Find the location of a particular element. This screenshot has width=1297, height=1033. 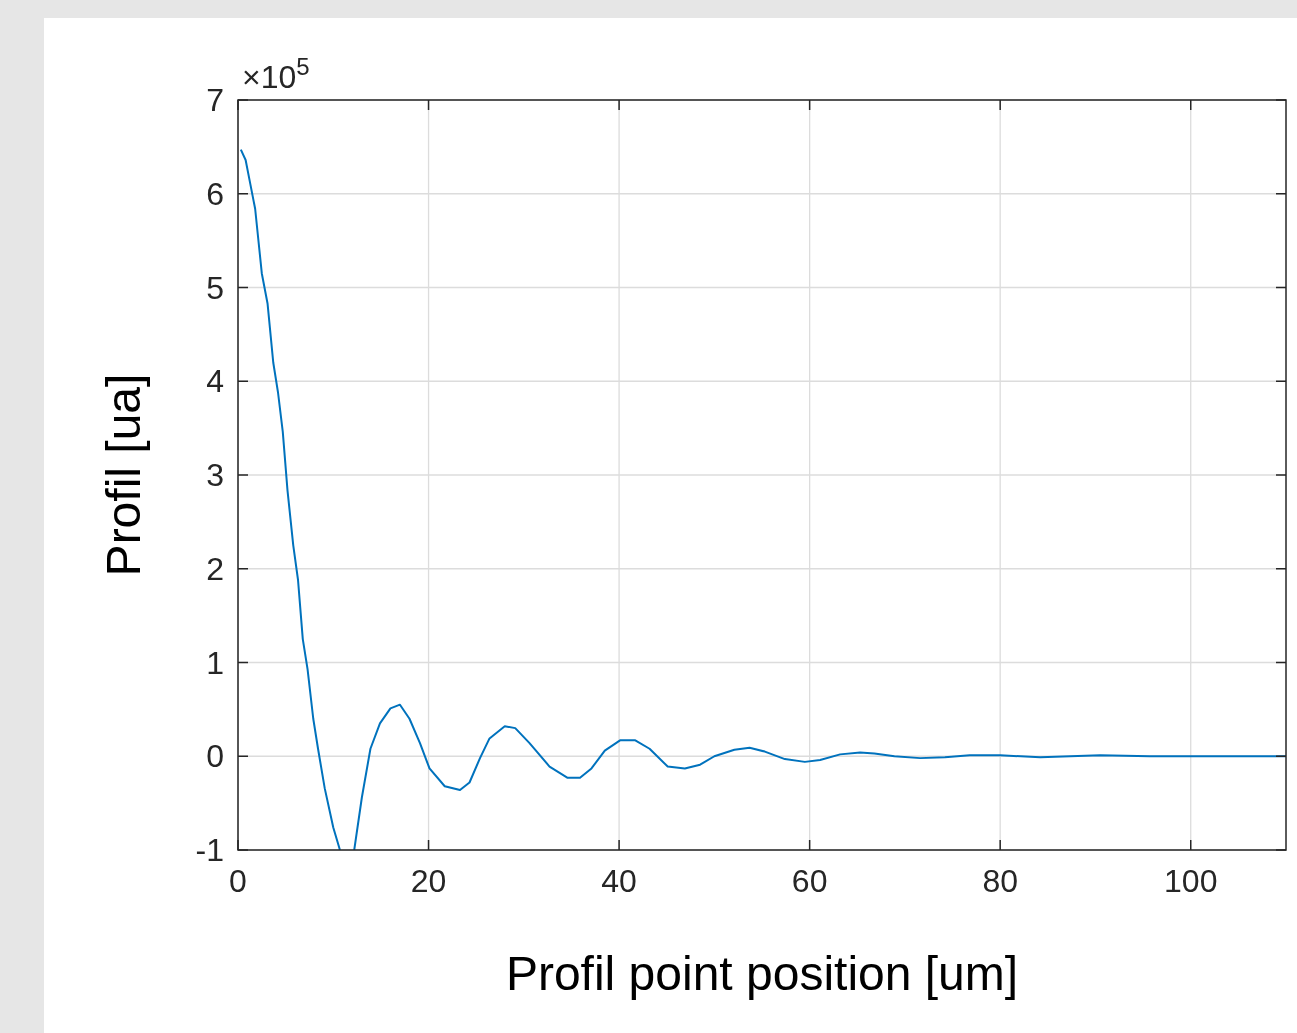

y-axis-title: Profil [ua] is located at coordinates (123, 475).